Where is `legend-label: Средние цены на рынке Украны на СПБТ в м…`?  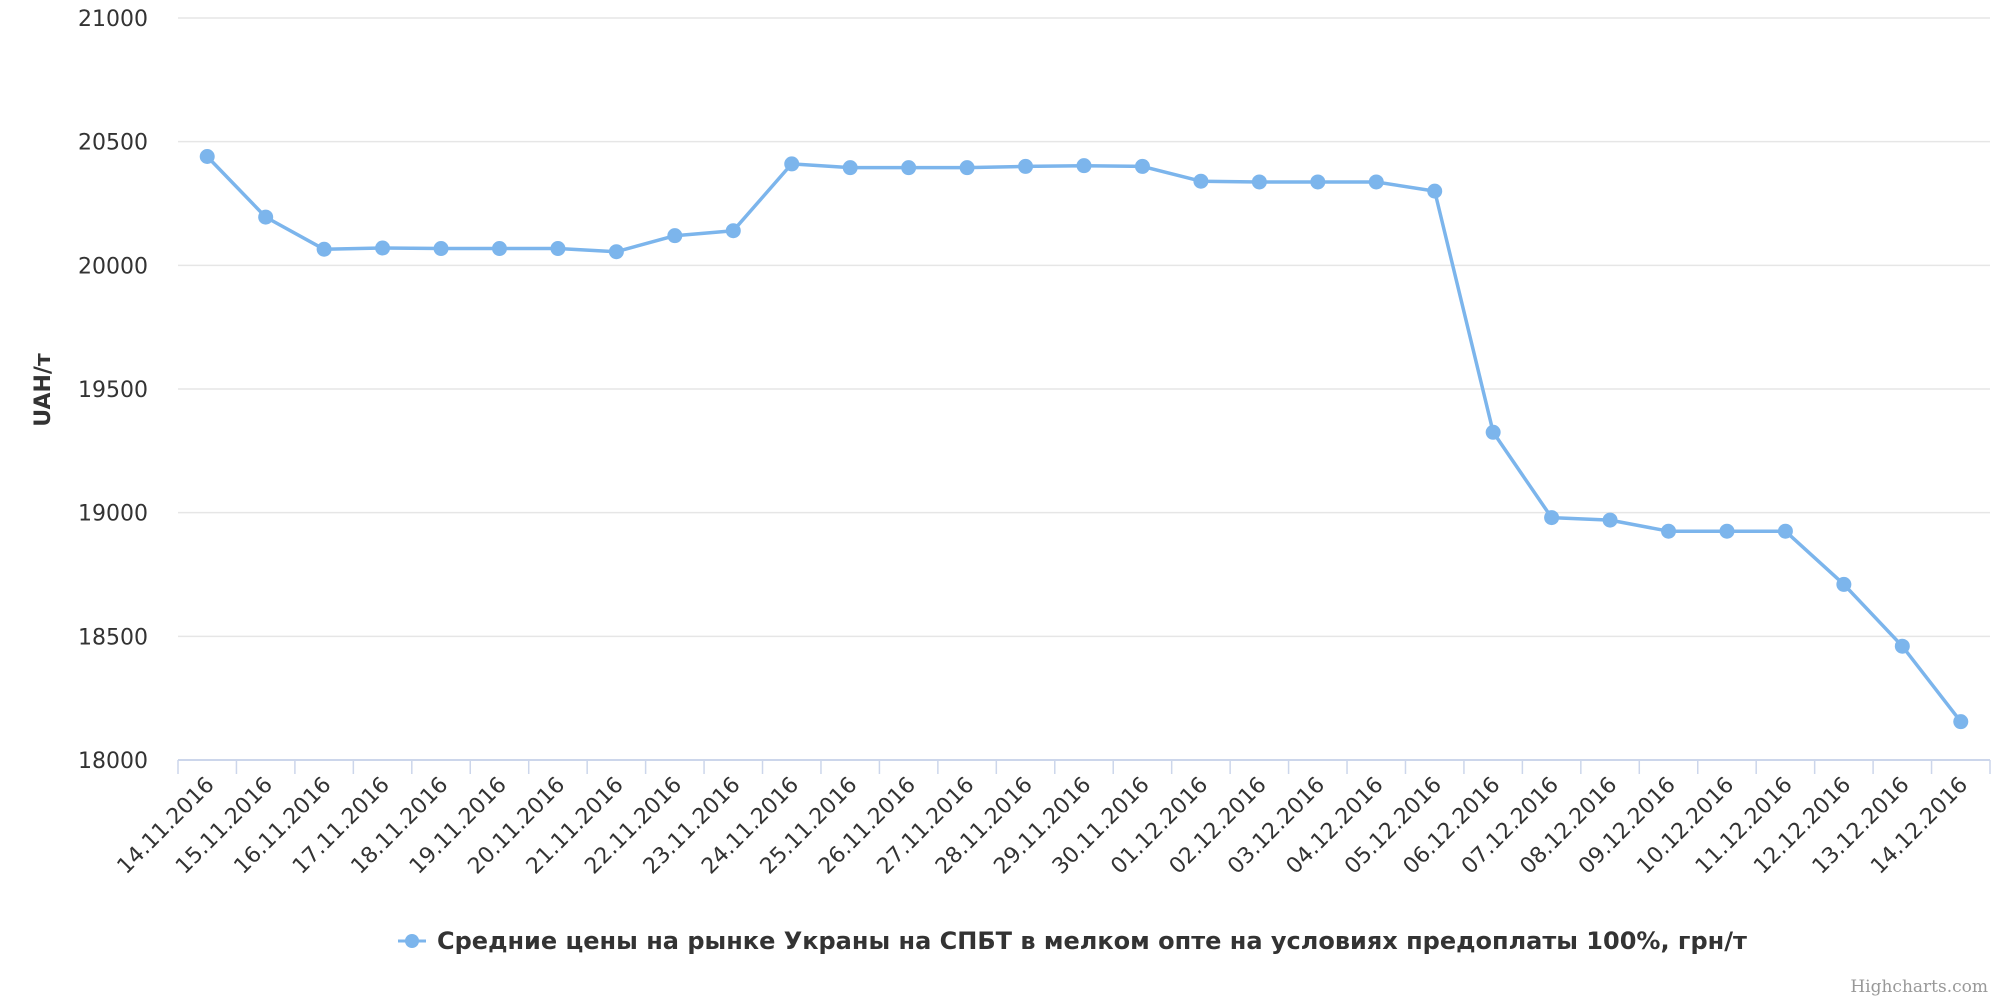 legend-label: Средние цены на рынке Украны на СПБТ в м… is located at coordinates (1092, 941).